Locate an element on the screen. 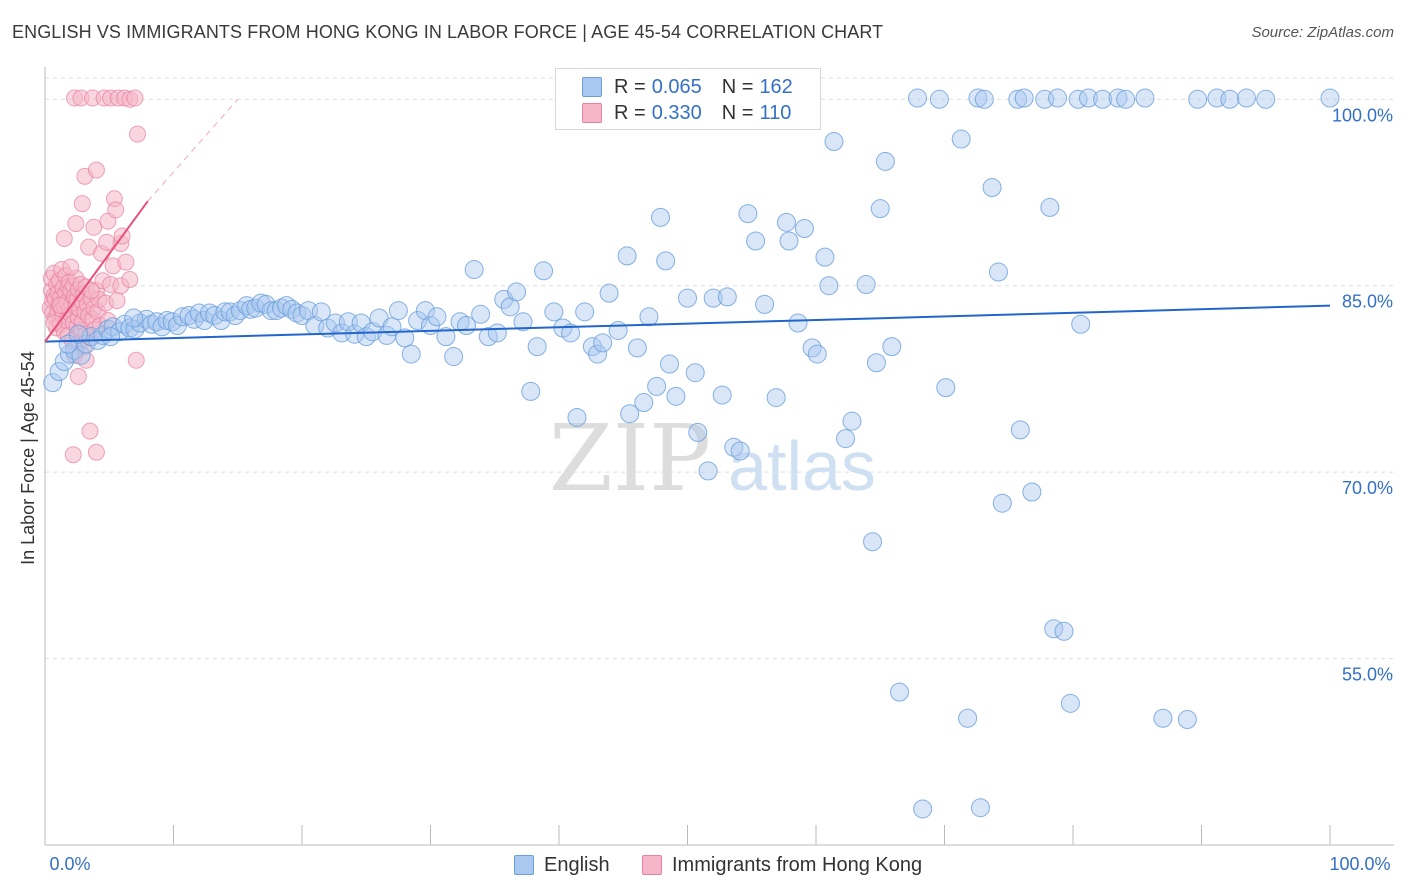 This screenshot has height=892, width=1406. legend-n-value-english: 162 is located at coordinates (776, 86).